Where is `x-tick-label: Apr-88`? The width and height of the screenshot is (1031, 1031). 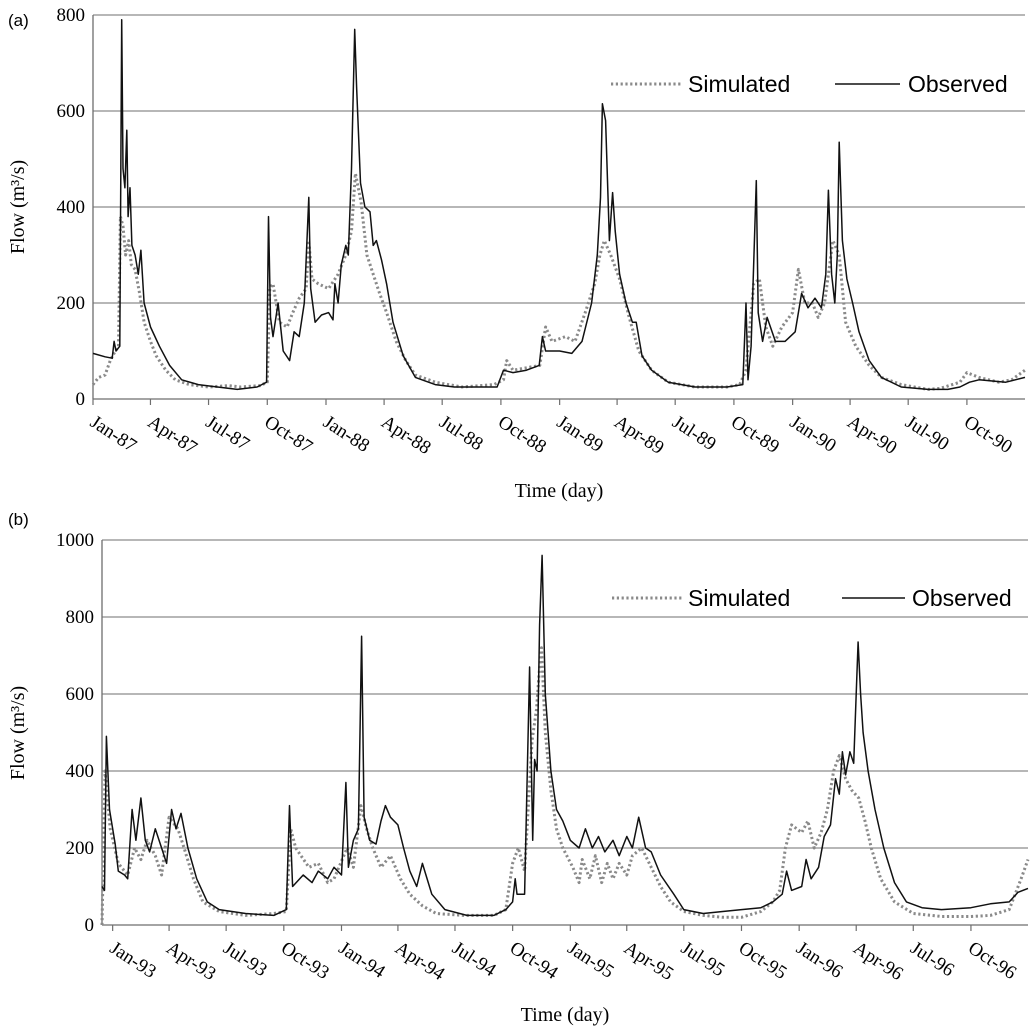
x-tick-label: Apr-88 is located at coordinates (405, 435).